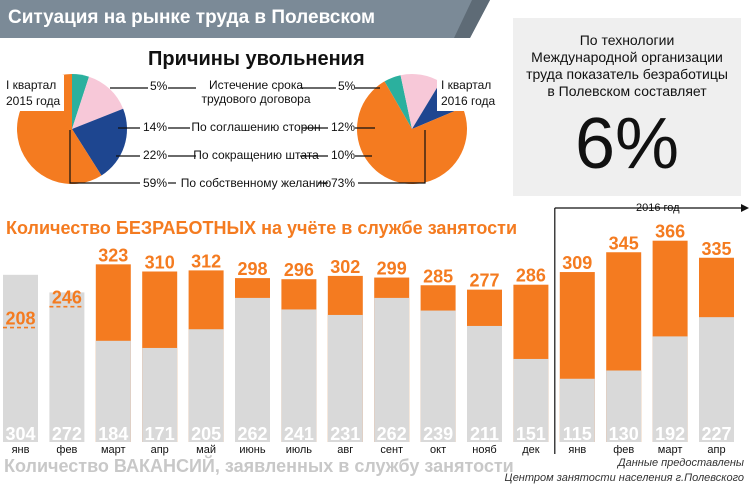 Image resolution: width=750 pixels, height=487 pixels. What do you see at coordinates (252, 434) in the screenshot?
I see `vacancy-value-5: 262` at bounding box center [252, 434].